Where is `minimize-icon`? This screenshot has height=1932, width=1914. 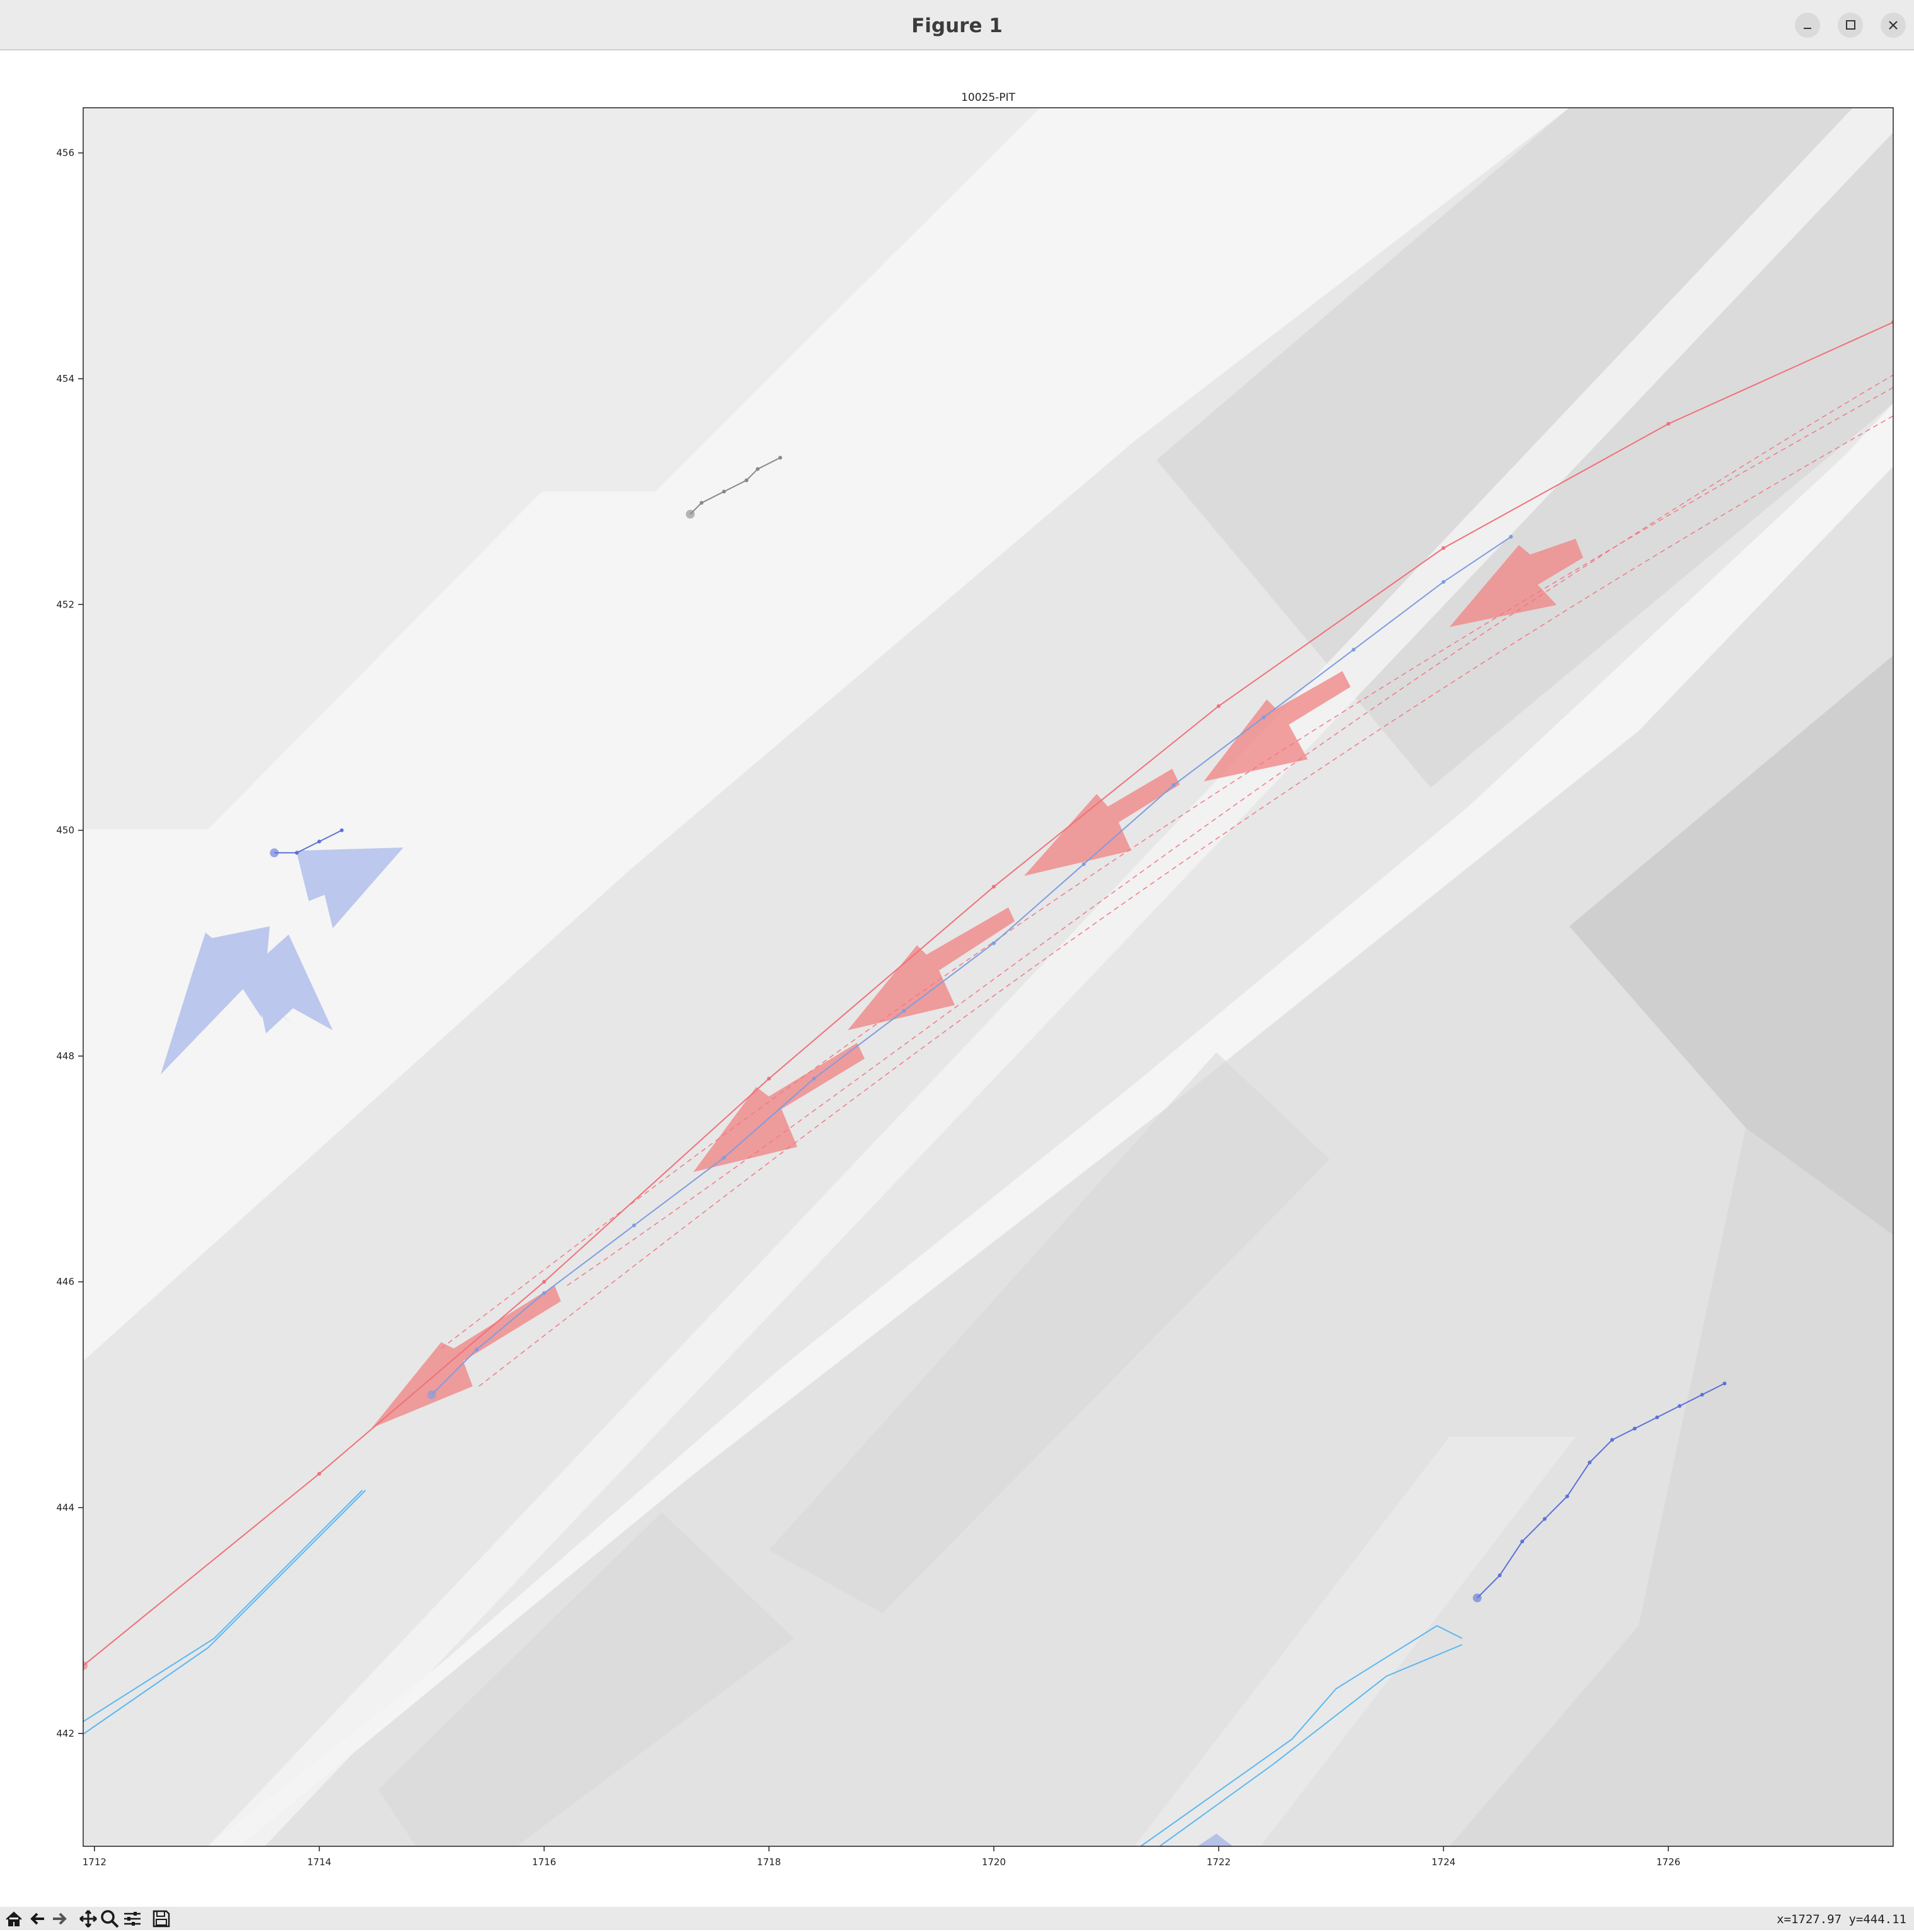
minimize-icon is located at coordinates (1808, 28).